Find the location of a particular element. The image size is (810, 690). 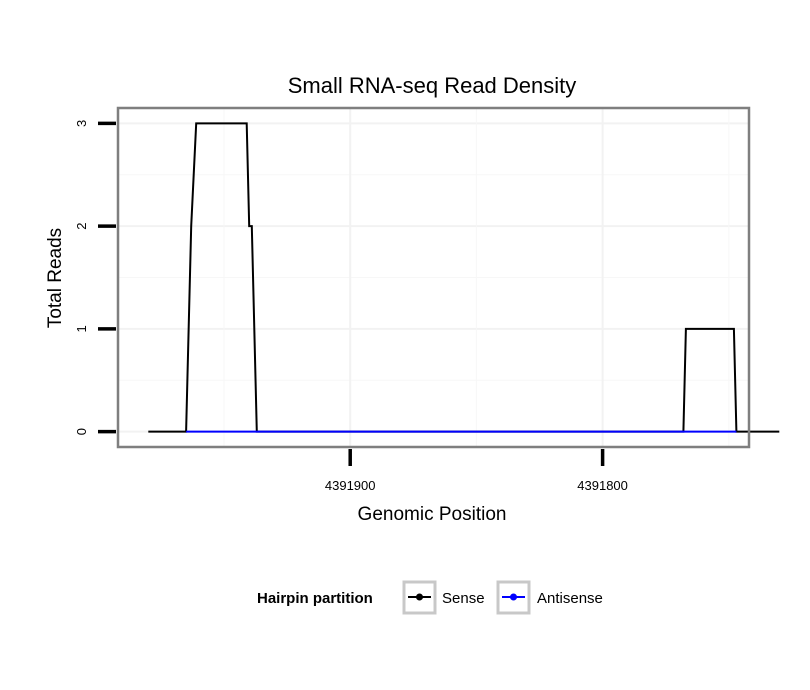

chart-title: Small RNA-seq Read Density is located at coordinates (432, 85).